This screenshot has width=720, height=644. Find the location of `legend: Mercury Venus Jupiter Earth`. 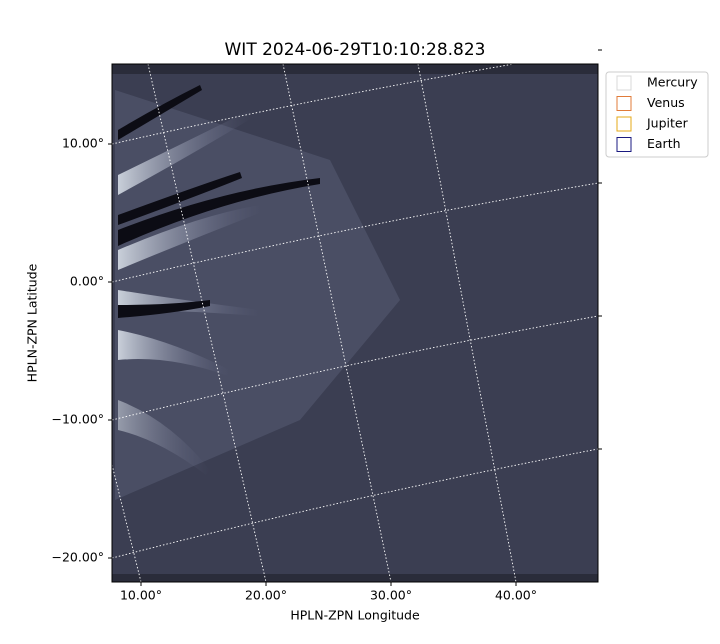

legend: Mercury Venus Jupiter Earth is located at coordinates (657, 114).